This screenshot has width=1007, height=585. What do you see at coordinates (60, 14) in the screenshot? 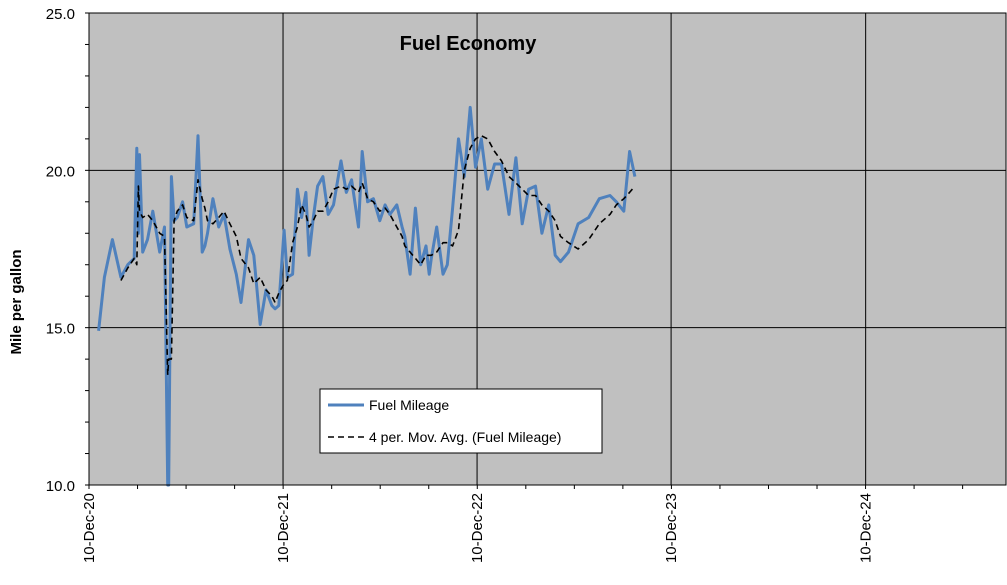
I see `y-tick-label: 25.0` at bounding box center [60, 14].